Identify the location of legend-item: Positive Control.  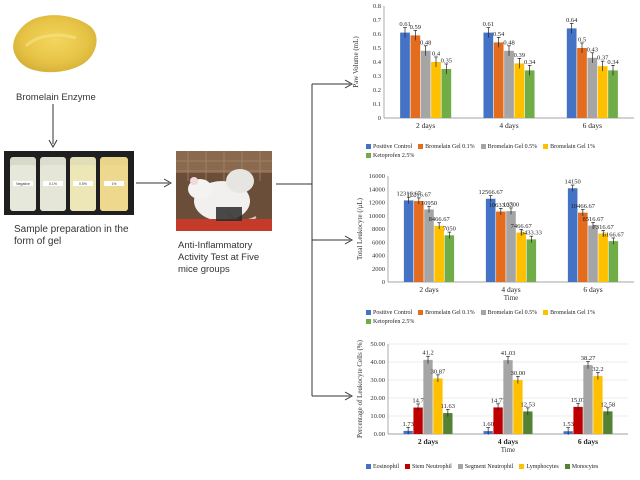
(389, 312).